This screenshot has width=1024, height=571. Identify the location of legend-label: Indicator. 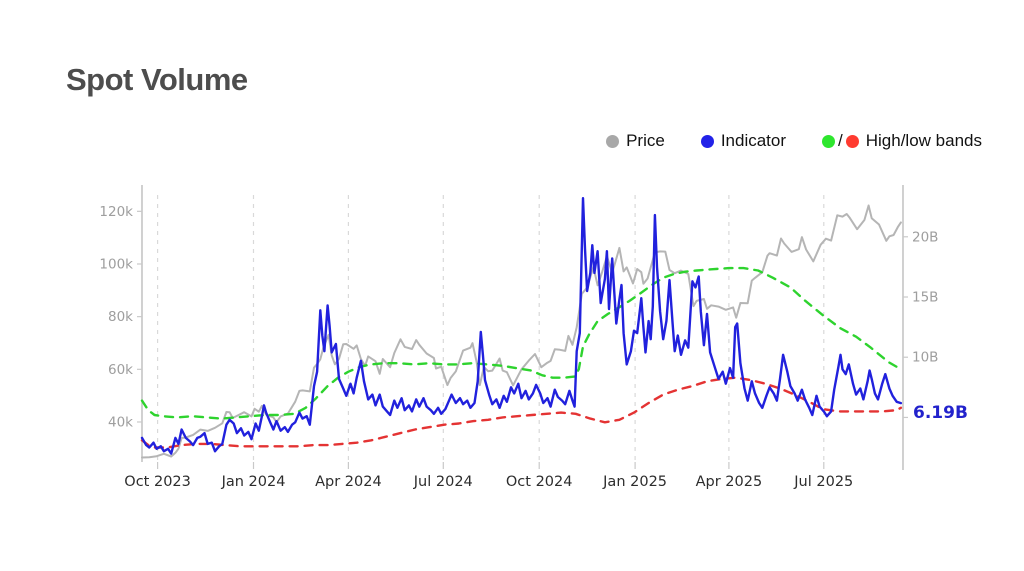
(753, 140).